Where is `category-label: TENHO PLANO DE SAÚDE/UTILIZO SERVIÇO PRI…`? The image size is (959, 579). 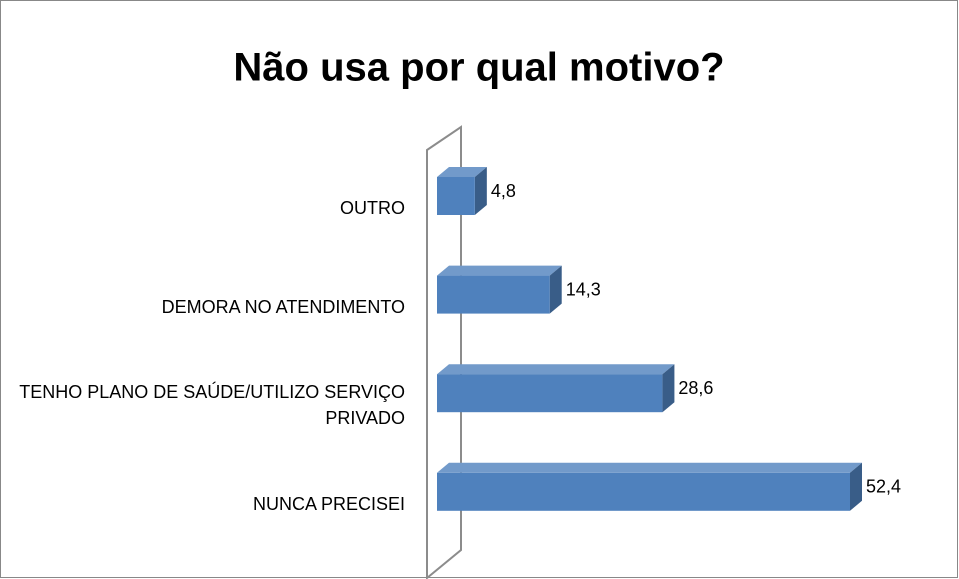 category-label: TENHO PLANO DE SAÚDE/UTILIZO SERVIÇO PRI… is located at coordinates (212, 405).